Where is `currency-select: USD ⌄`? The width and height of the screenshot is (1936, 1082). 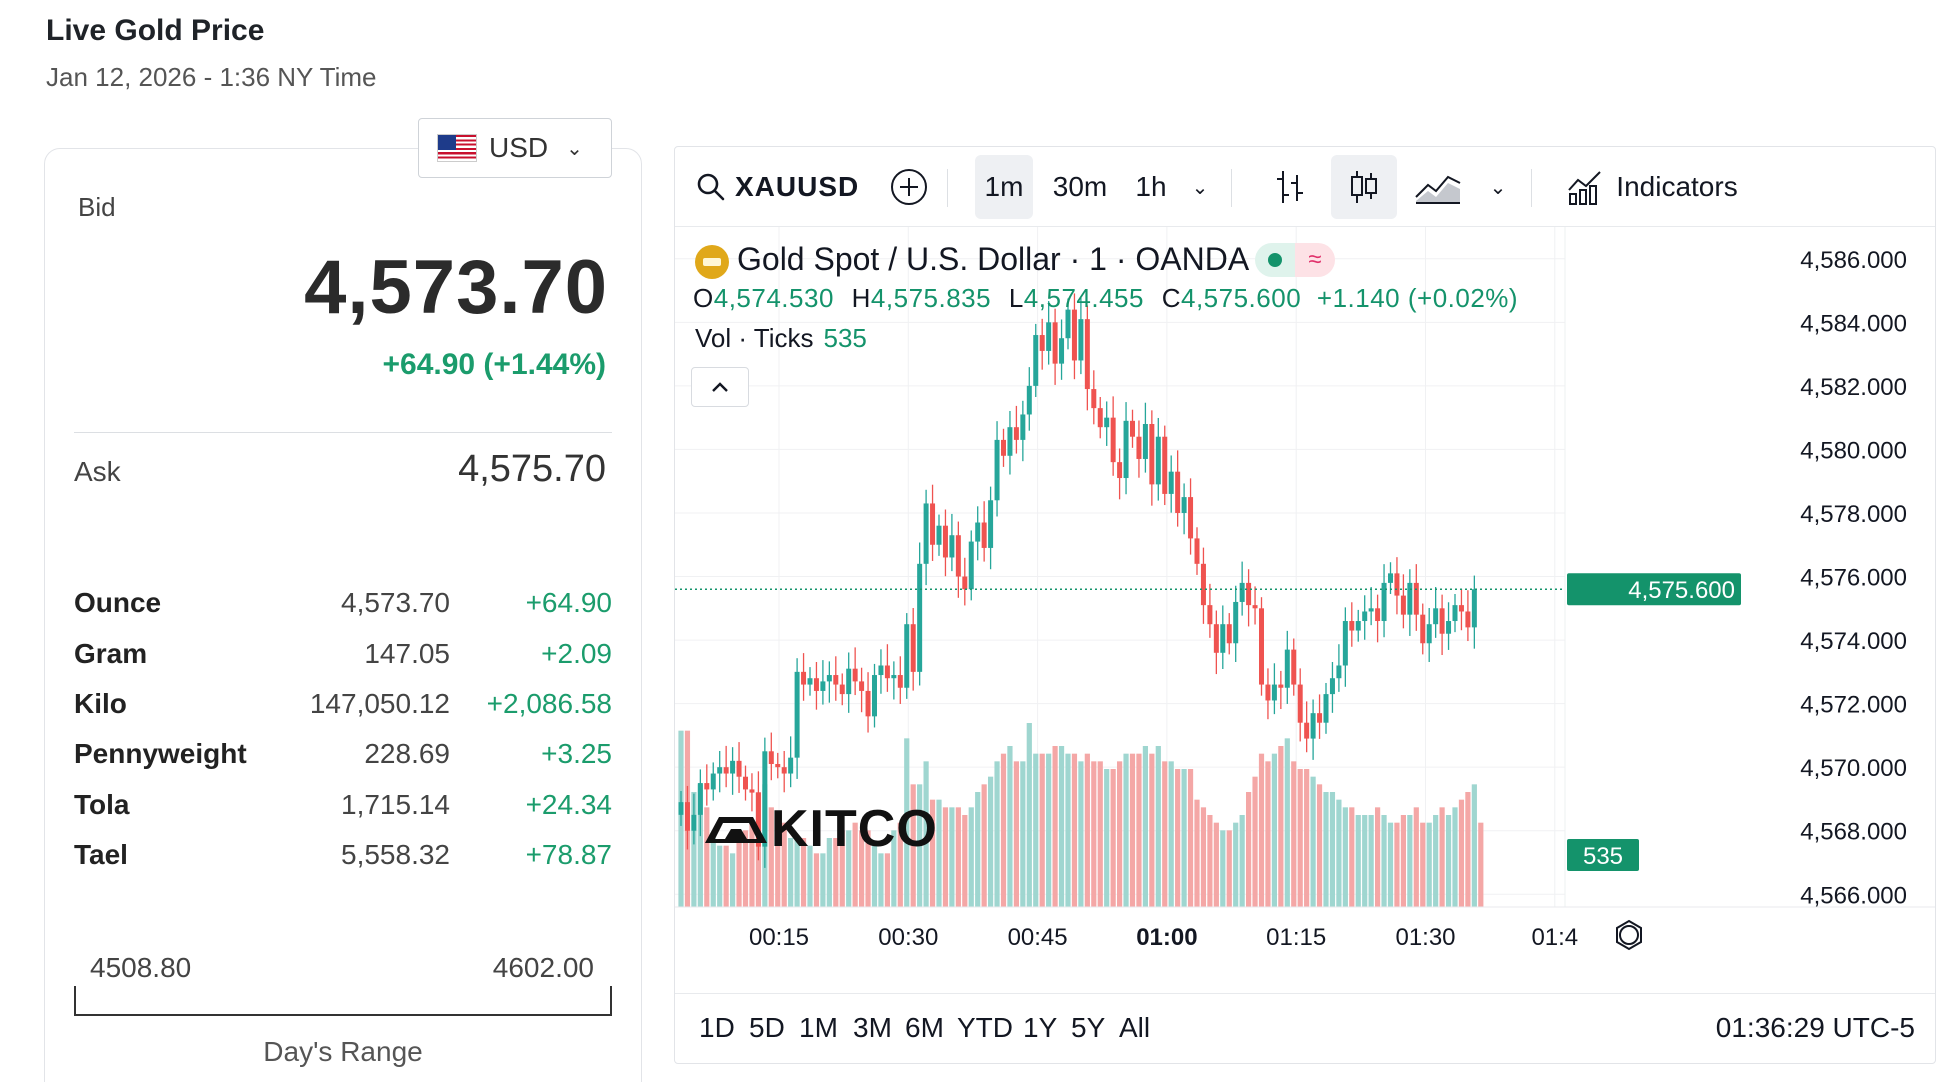 currency-select: USD ⌄ is located at coordinates (515, 148).